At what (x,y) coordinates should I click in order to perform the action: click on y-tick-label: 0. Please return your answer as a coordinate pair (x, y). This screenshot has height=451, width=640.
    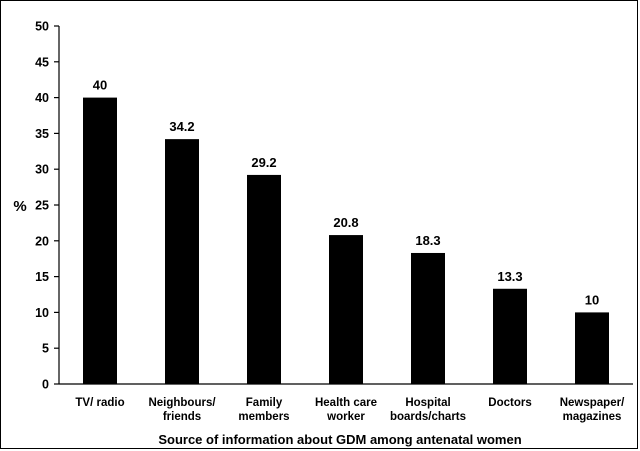
    Looking at the image, I should click on (45, 385).